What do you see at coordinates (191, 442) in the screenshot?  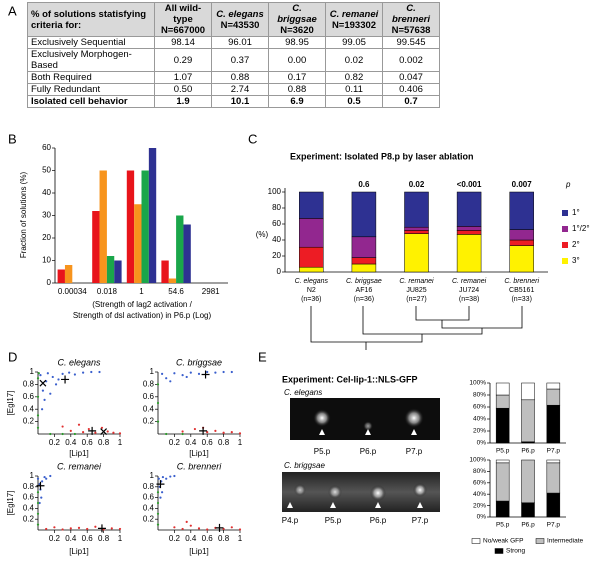 I see `x-tick-label: 0.4` at bounding box center [191, 442].